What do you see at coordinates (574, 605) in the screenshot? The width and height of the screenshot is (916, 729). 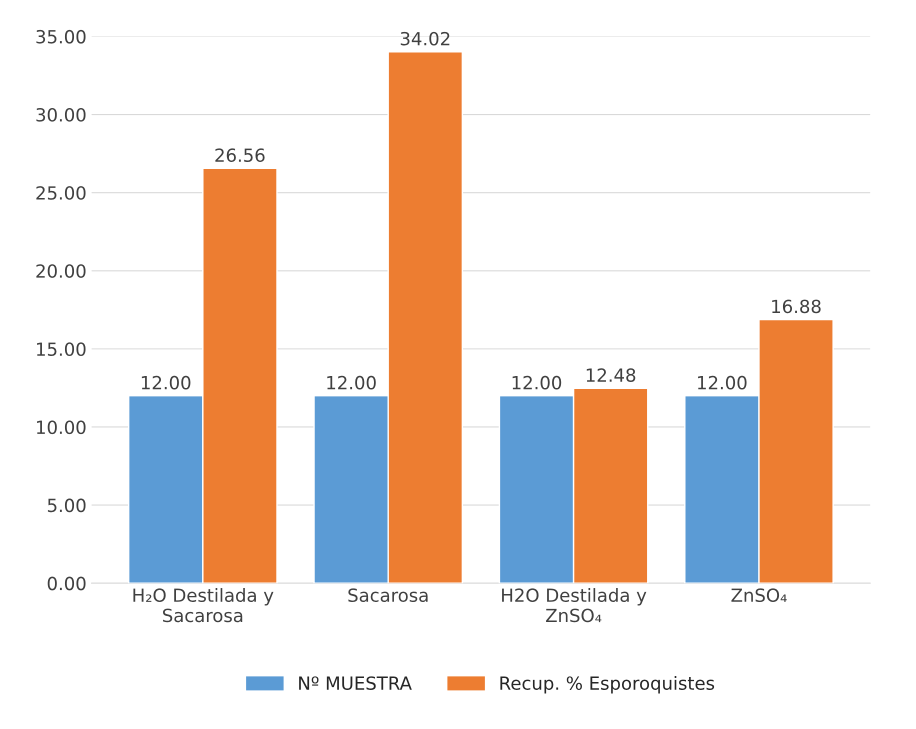 I see `x-tick-label: H2O Destilada y ZnSO₄` at bounding box center [574, 605].